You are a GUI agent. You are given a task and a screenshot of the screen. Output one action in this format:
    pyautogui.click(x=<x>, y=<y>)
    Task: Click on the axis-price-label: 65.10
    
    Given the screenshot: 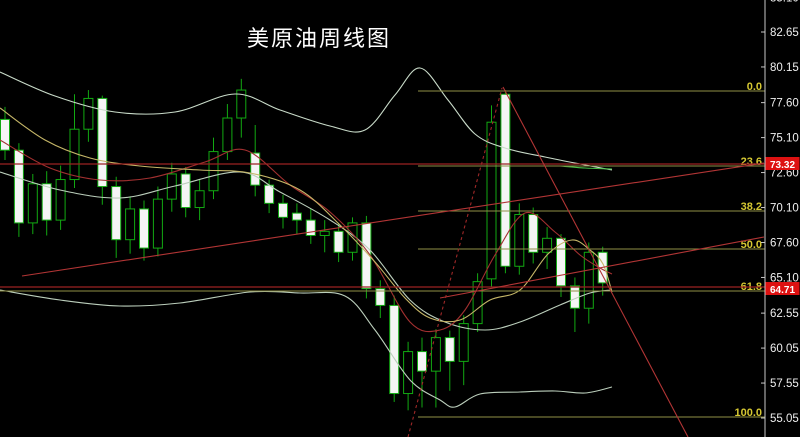 What is the action you would take?
    pyautogui.click(x=784, y=278)
    